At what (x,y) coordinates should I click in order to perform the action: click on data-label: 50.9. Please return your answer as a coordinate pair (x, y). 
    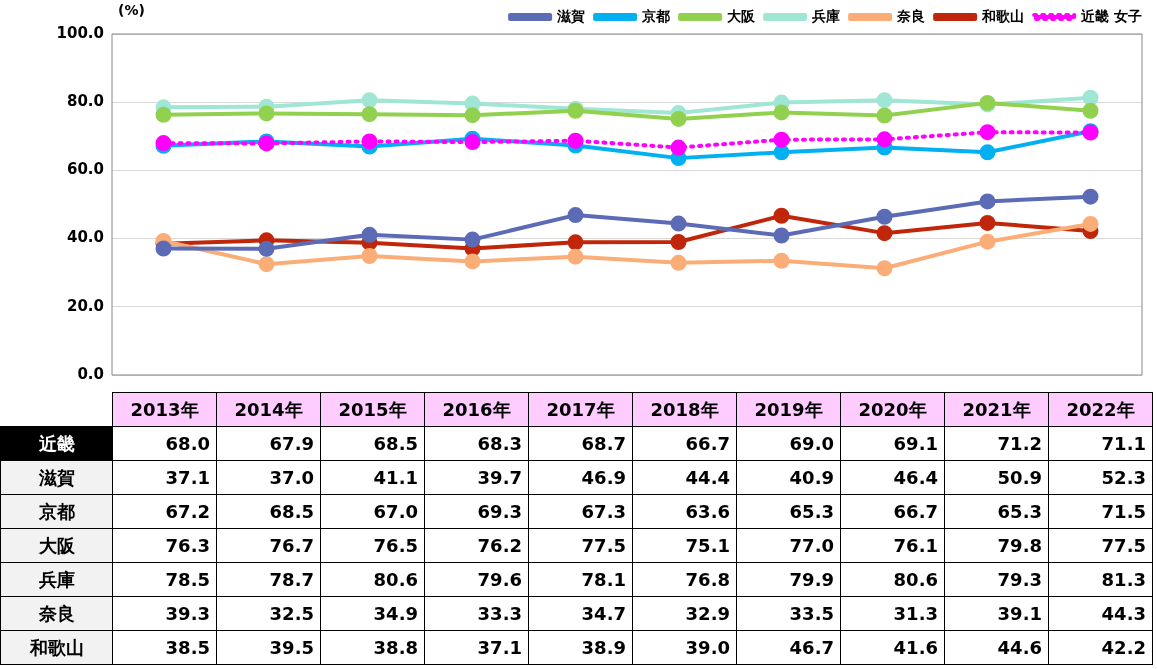
    Looking at the image, I should click on (996, 477).